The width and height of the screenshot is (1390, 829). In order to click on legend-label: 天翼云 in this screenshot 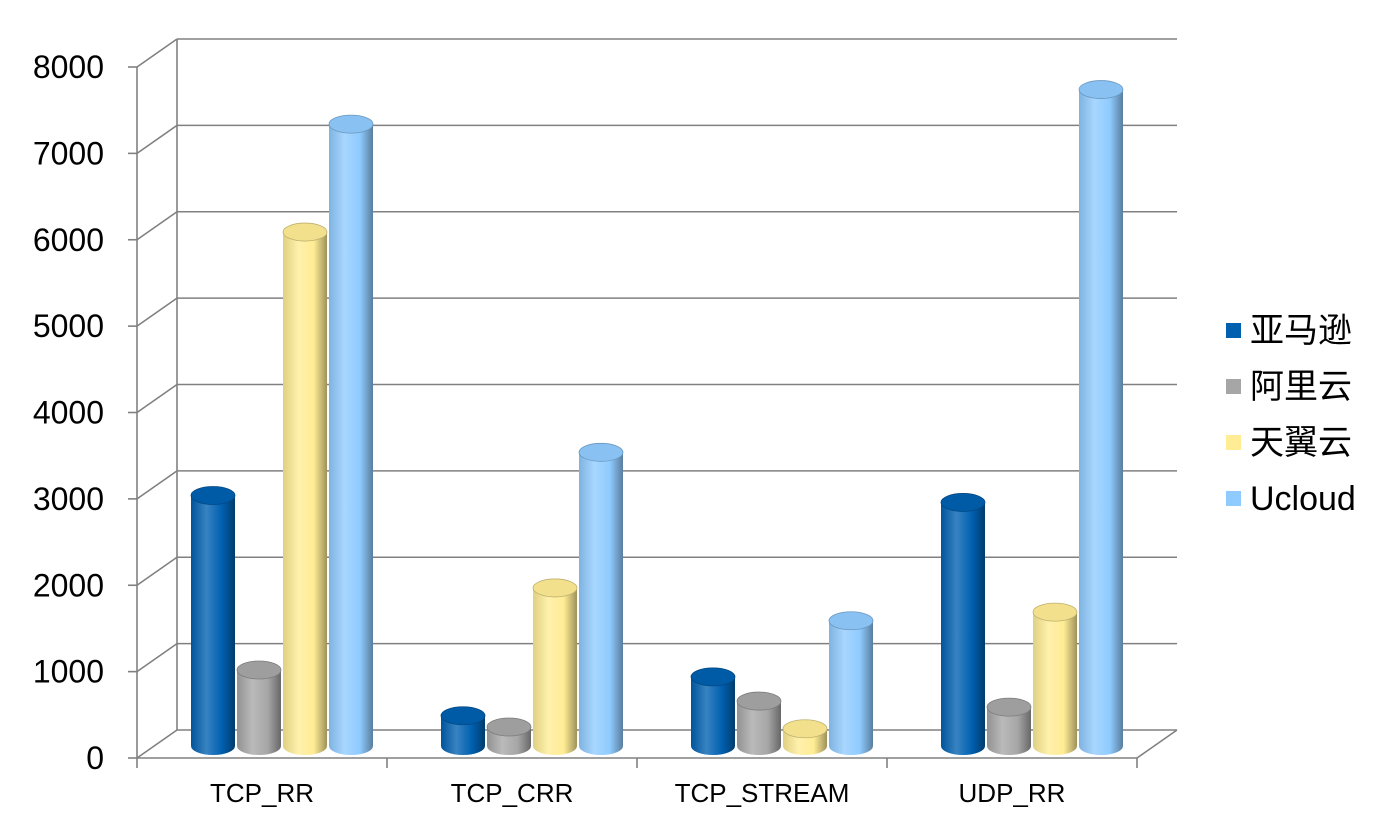, I will do `click(1301, 443)`.